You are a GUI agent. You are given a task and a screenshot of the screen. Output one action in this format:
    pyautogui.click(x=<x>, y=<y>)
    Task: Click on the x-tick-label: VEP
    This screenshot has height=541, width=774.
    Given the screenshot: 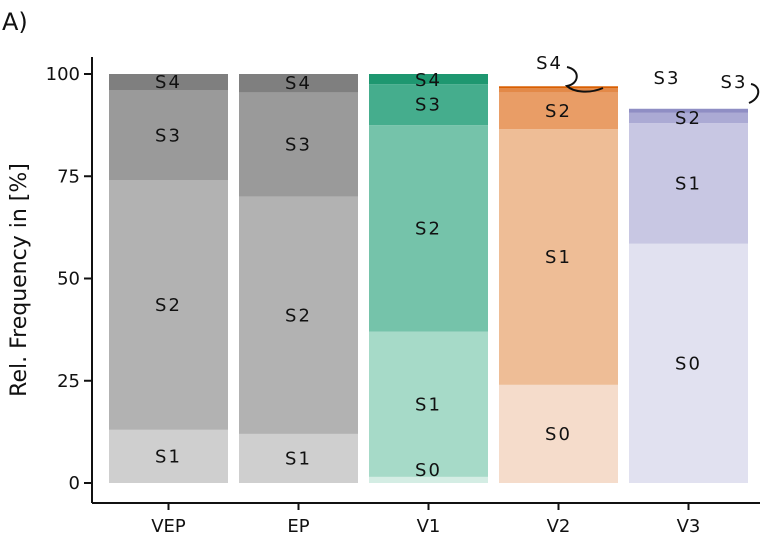 What is the action you would take?
    pyautogui.click(x=168, y=526)
    